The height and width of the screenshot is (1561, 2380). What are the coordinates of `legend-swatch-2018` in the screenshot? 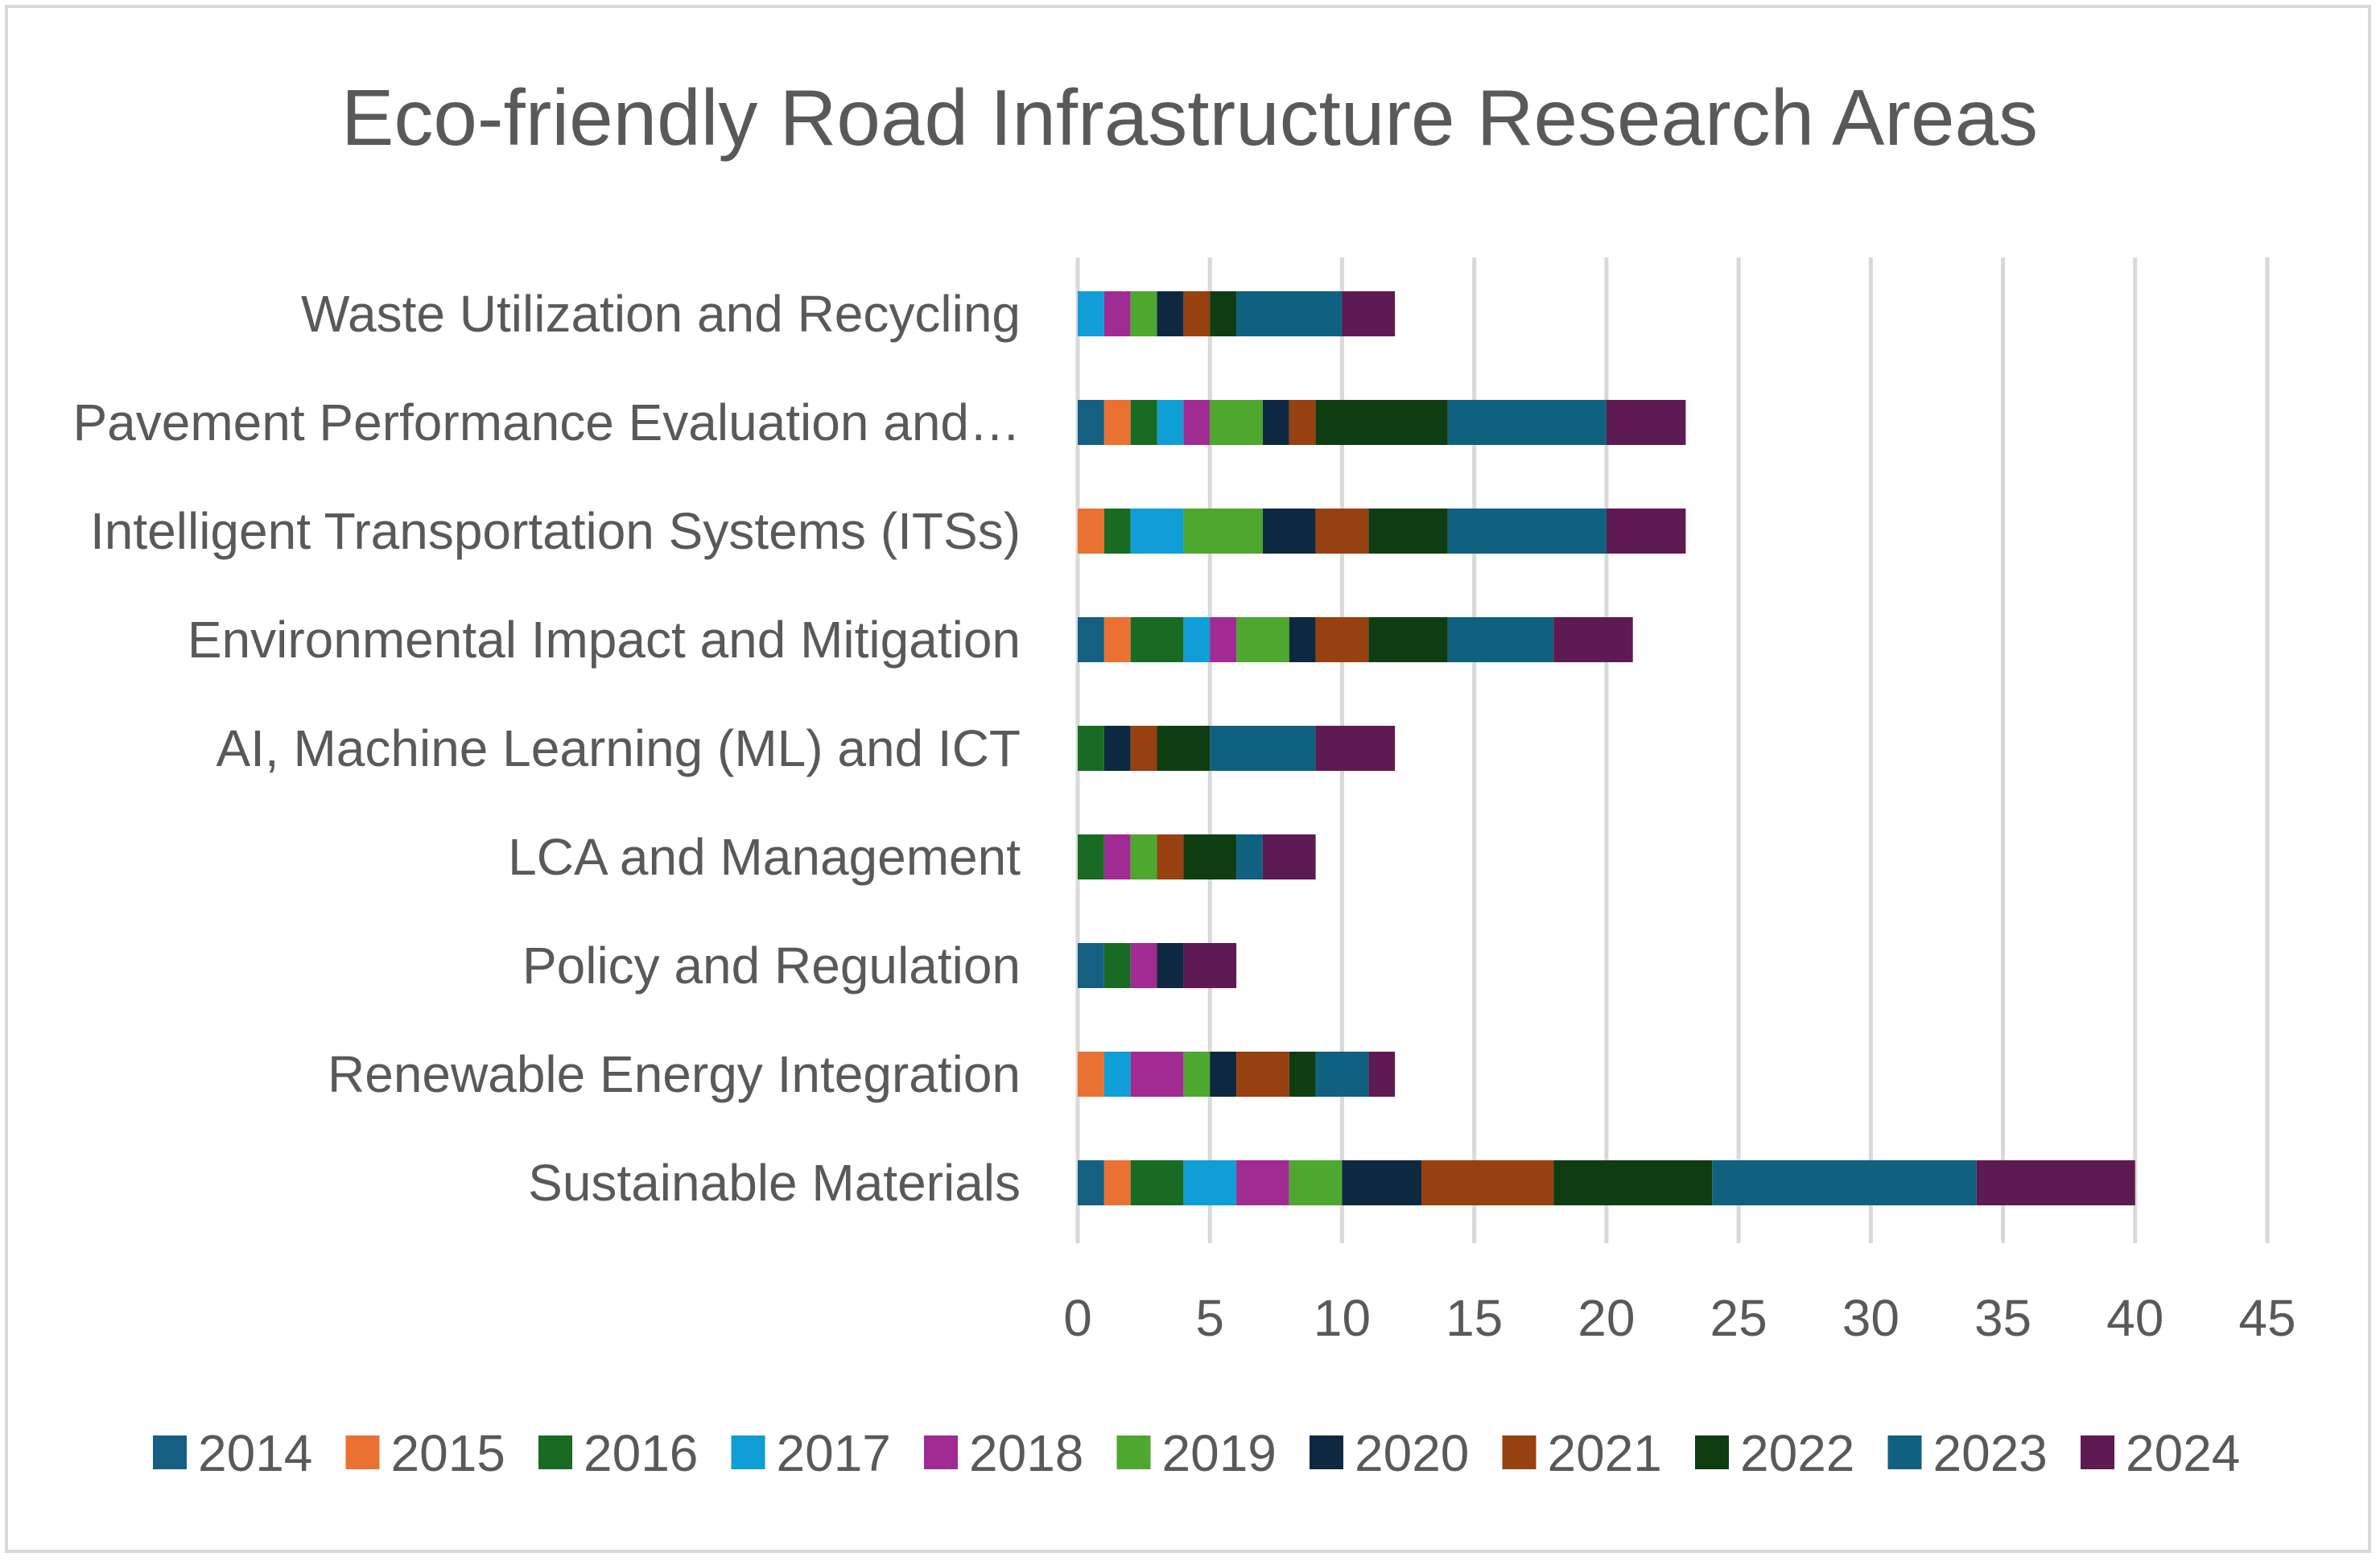 It's located at (941, 1452).